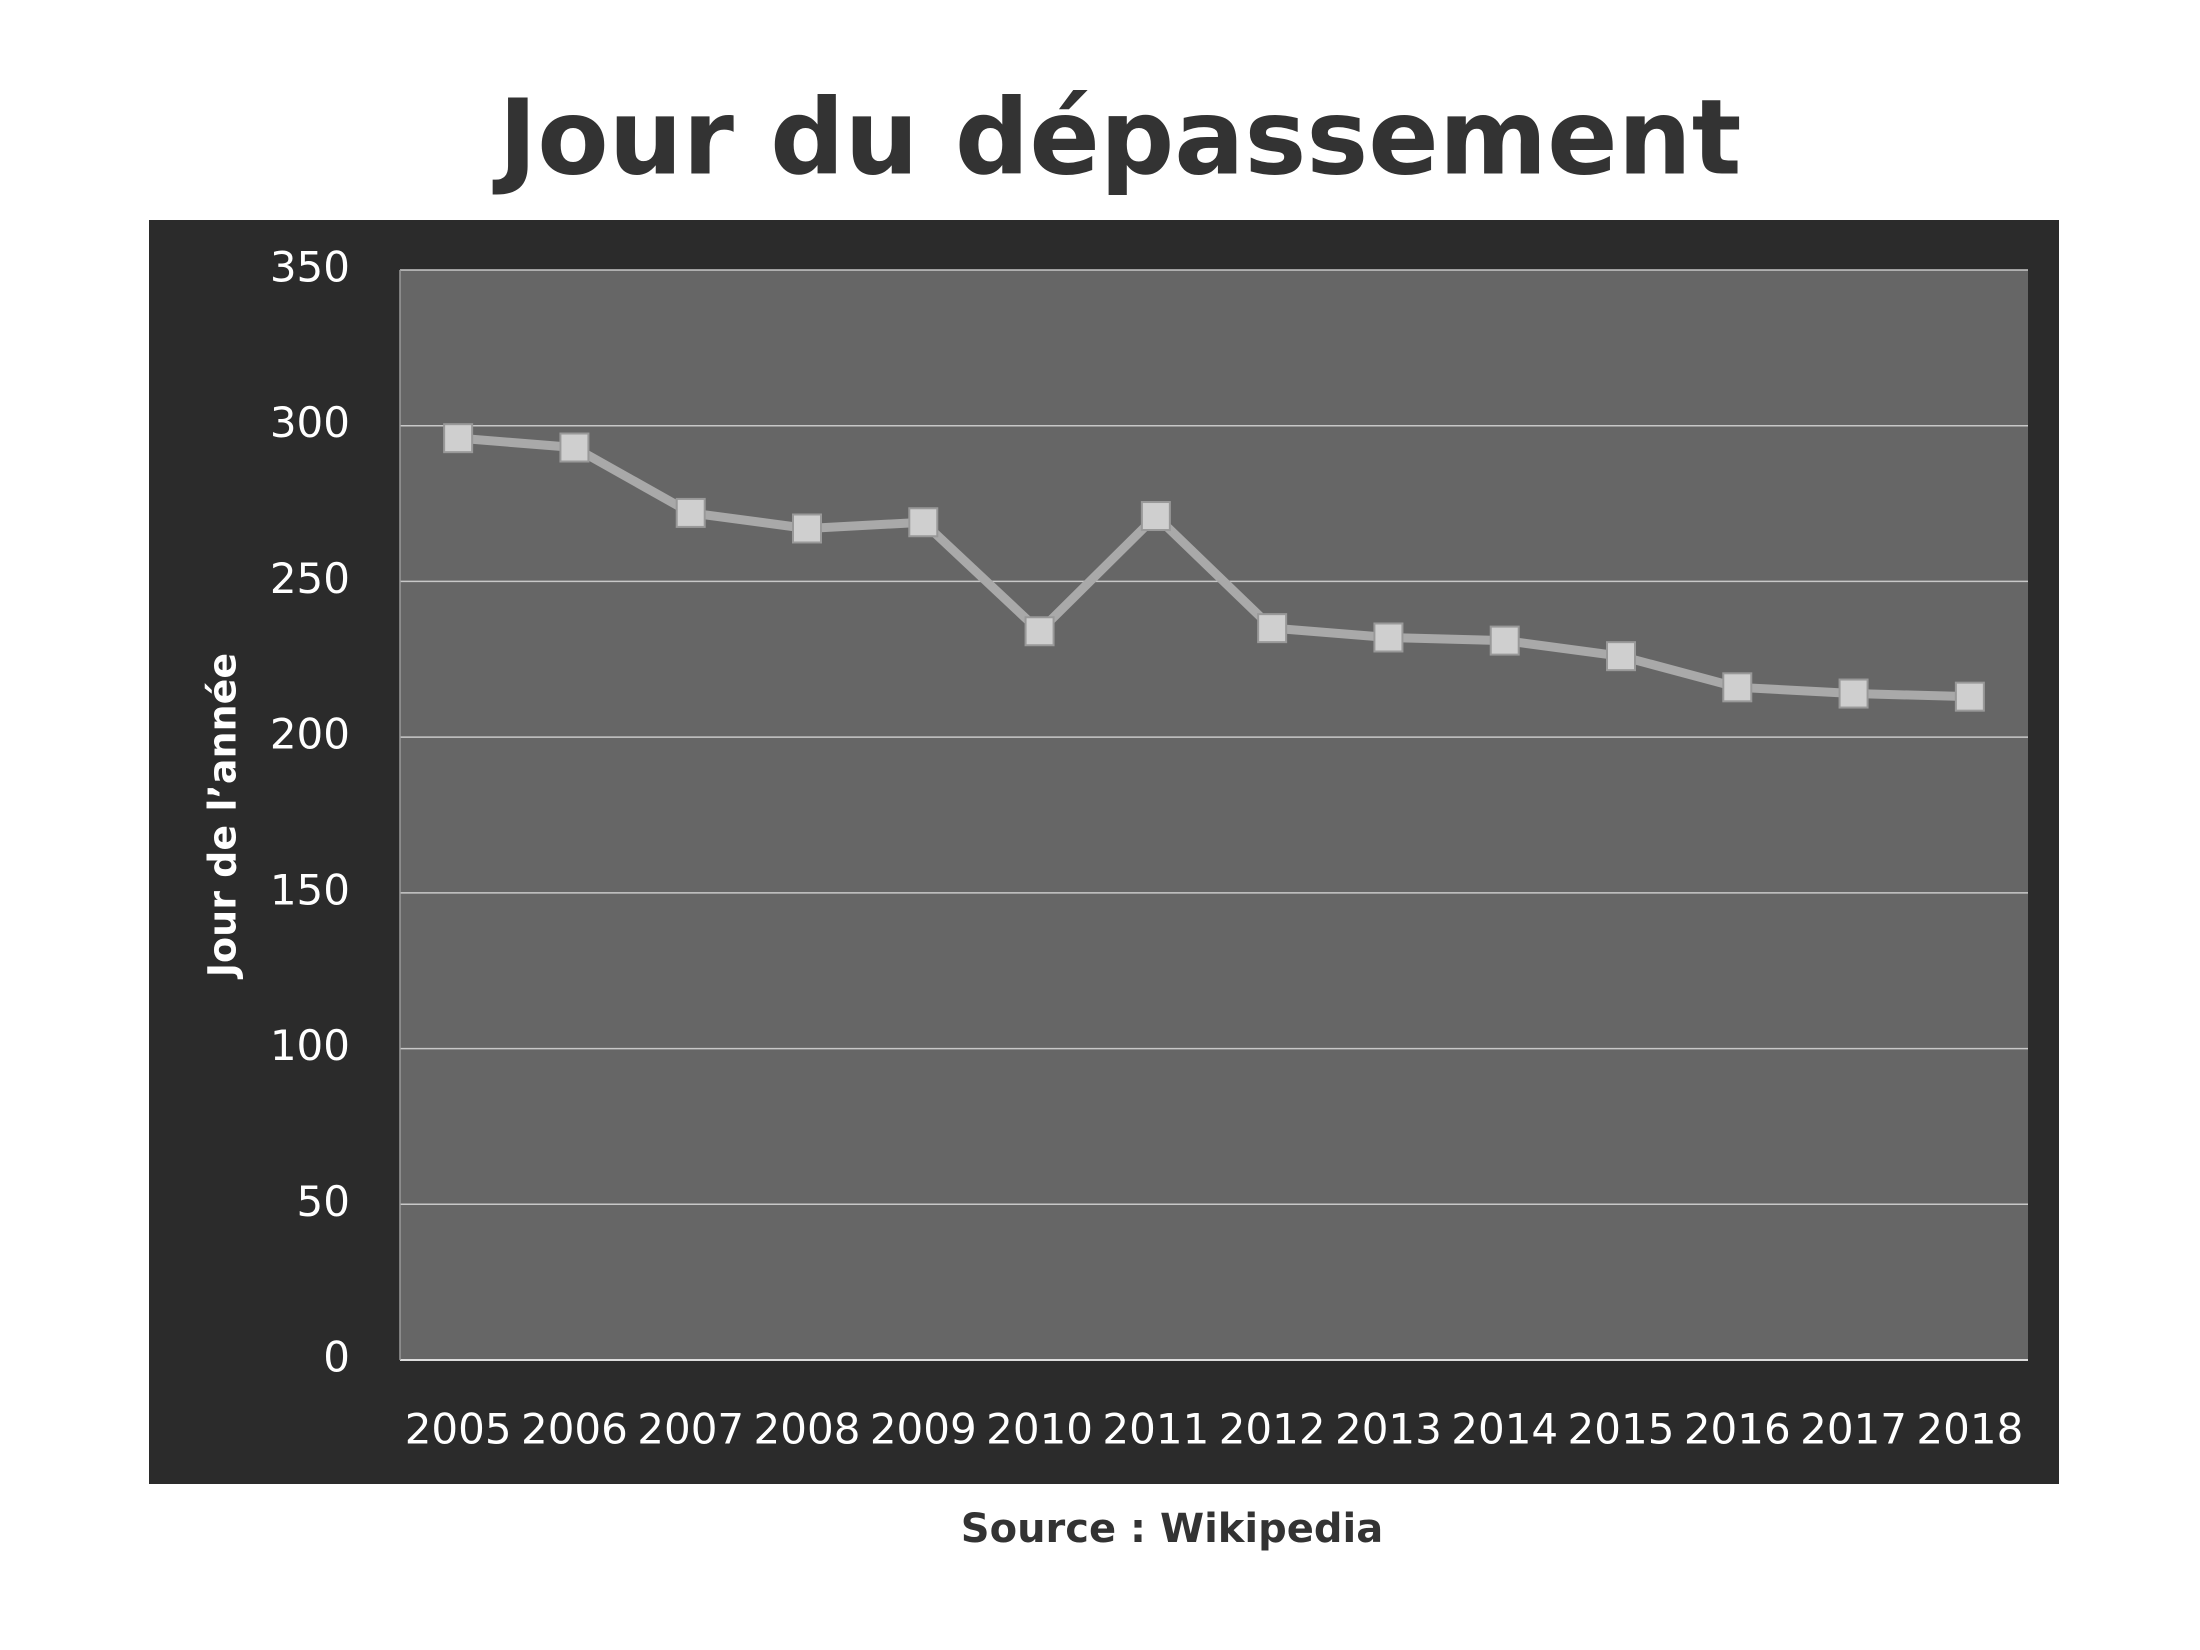  I want to click on y-tick-label: 300, so click(310, 422).